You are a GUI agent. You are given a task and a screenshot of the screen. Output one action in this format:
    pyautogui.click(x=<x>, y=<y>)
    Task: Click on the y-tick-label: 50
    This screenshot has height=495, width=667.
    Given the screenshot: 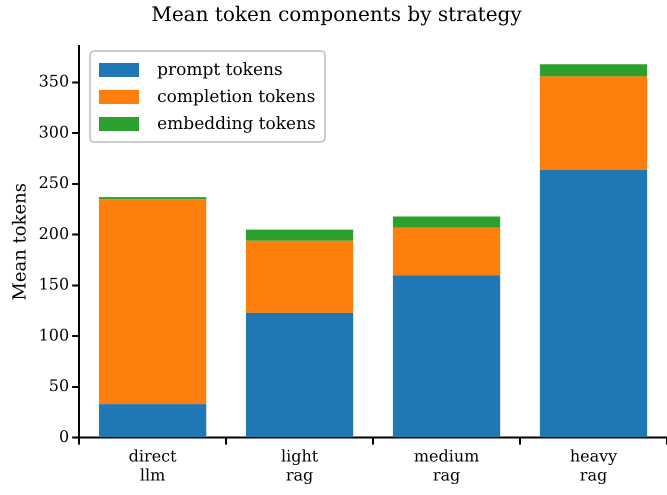 What is the action you would take?
    pyautogui.click(x=59, y=386)
    